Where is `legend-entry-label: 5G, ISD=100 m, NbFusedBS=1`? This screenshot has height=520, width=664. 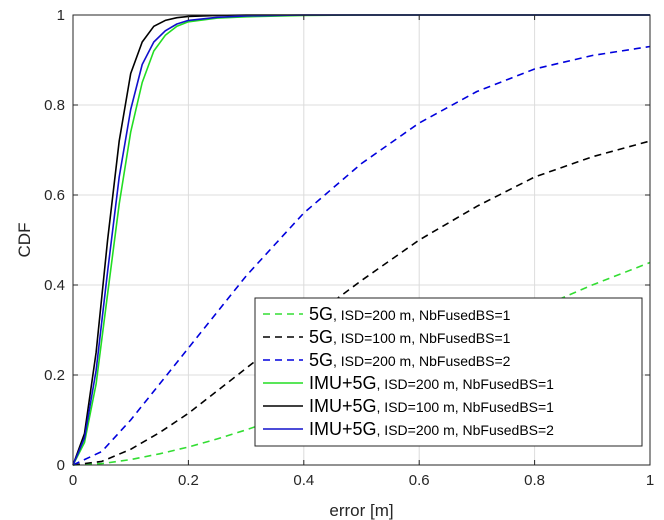
legend-entry-label: 5G, ISD=100 m, NbFusedBS=1 is located at coordinates (410, 337).